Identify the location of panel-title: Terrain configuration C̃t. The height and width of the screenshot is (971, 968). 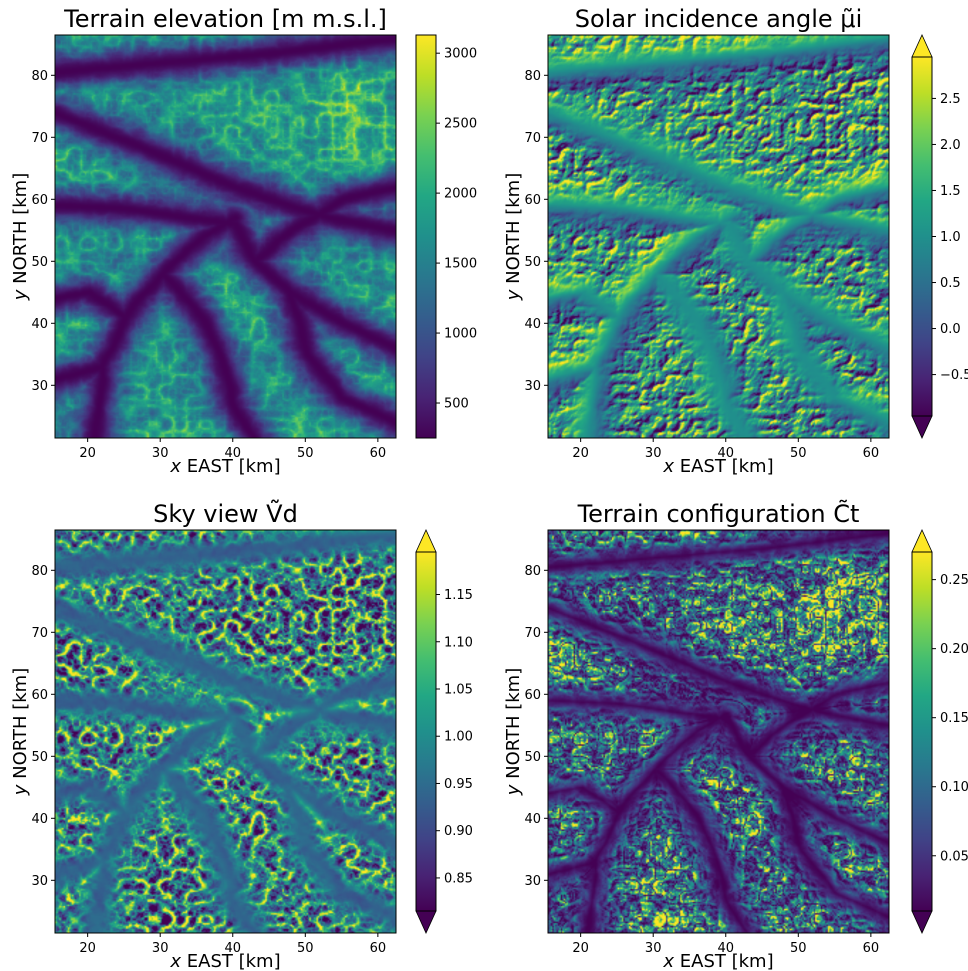
(718, 514).